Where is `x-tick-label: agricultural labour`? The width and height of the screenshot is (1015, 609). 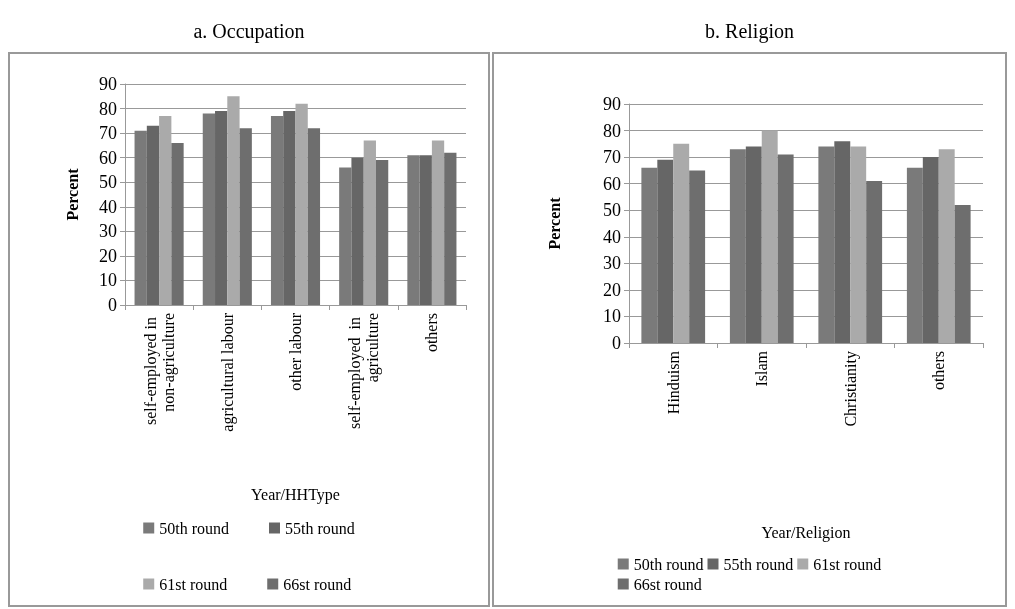 x-tick-label: agricultural labour is located at coordinates (227, 372).